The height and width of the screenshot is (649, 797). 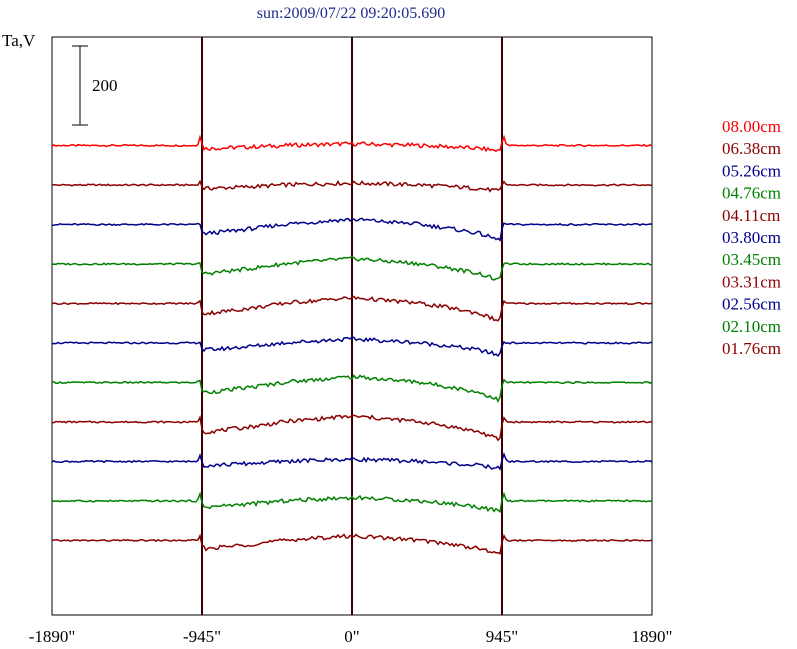 What do you see at coordinates (751, 304) in the screenshot?
I see `legend-entry: 02.56cm` at bounding box center [751, 304].